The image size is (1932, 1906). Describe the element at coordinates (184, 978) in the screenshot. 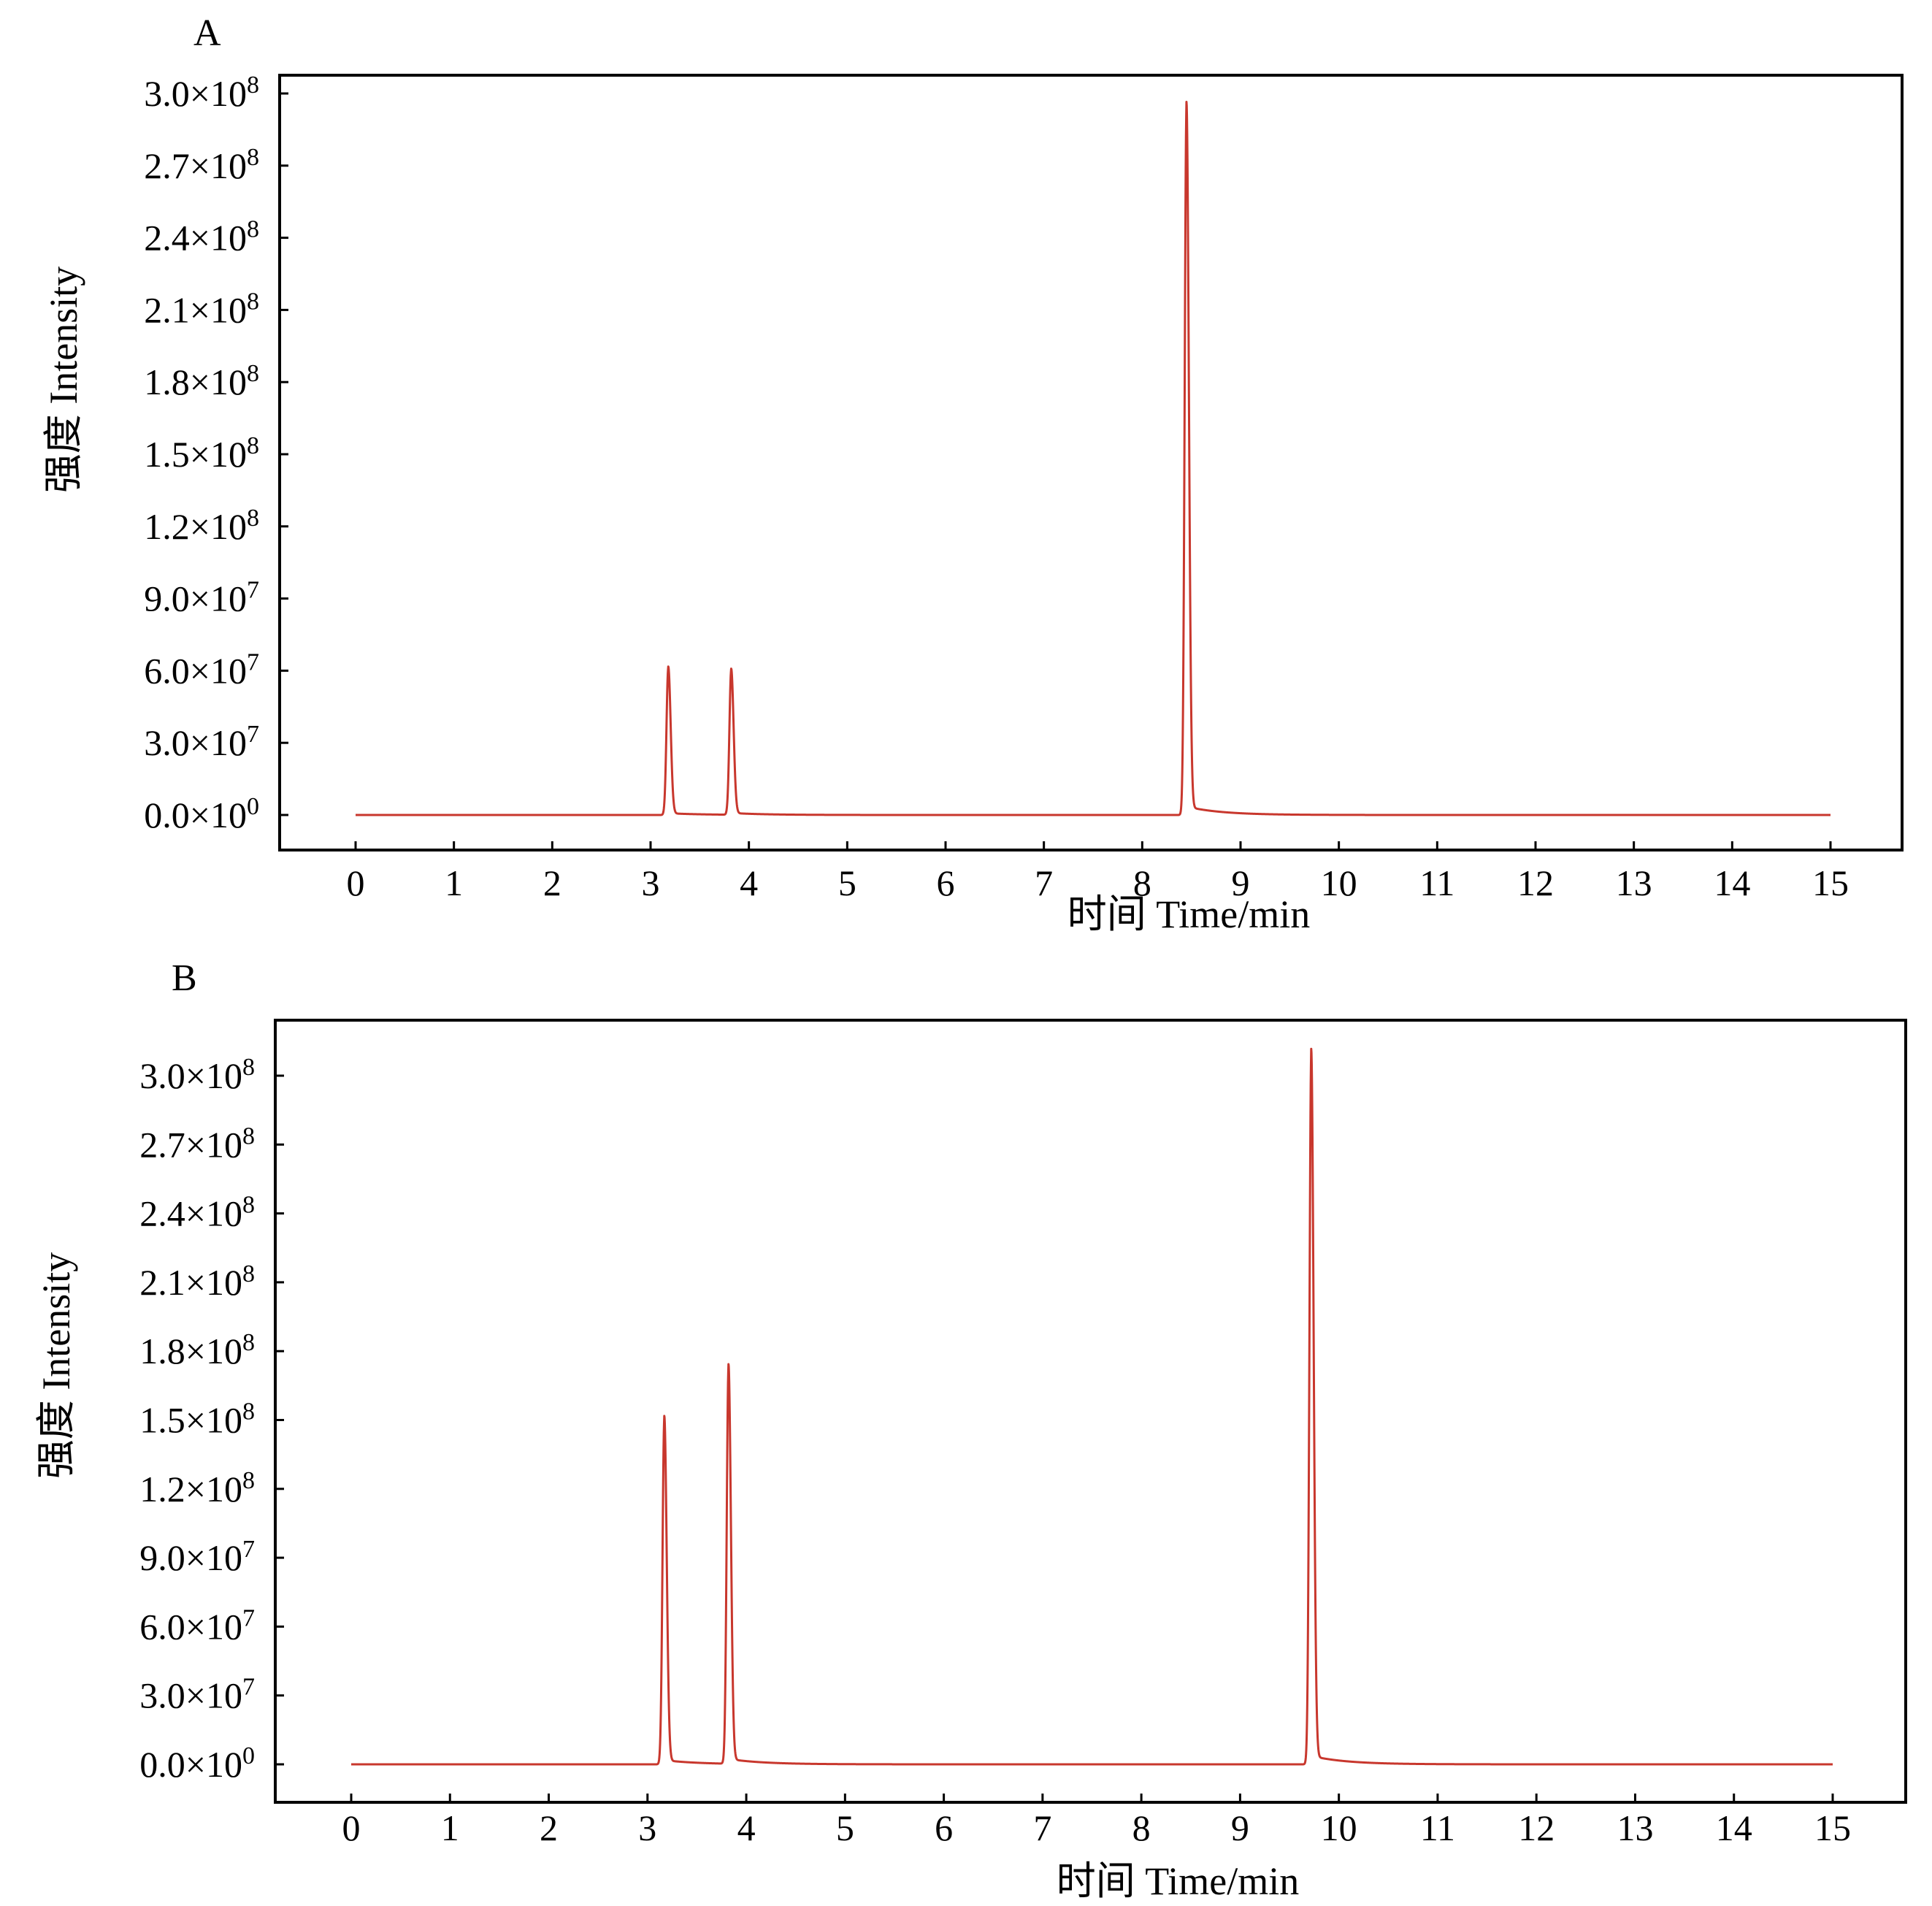

I see `panel-label: B` at that location.